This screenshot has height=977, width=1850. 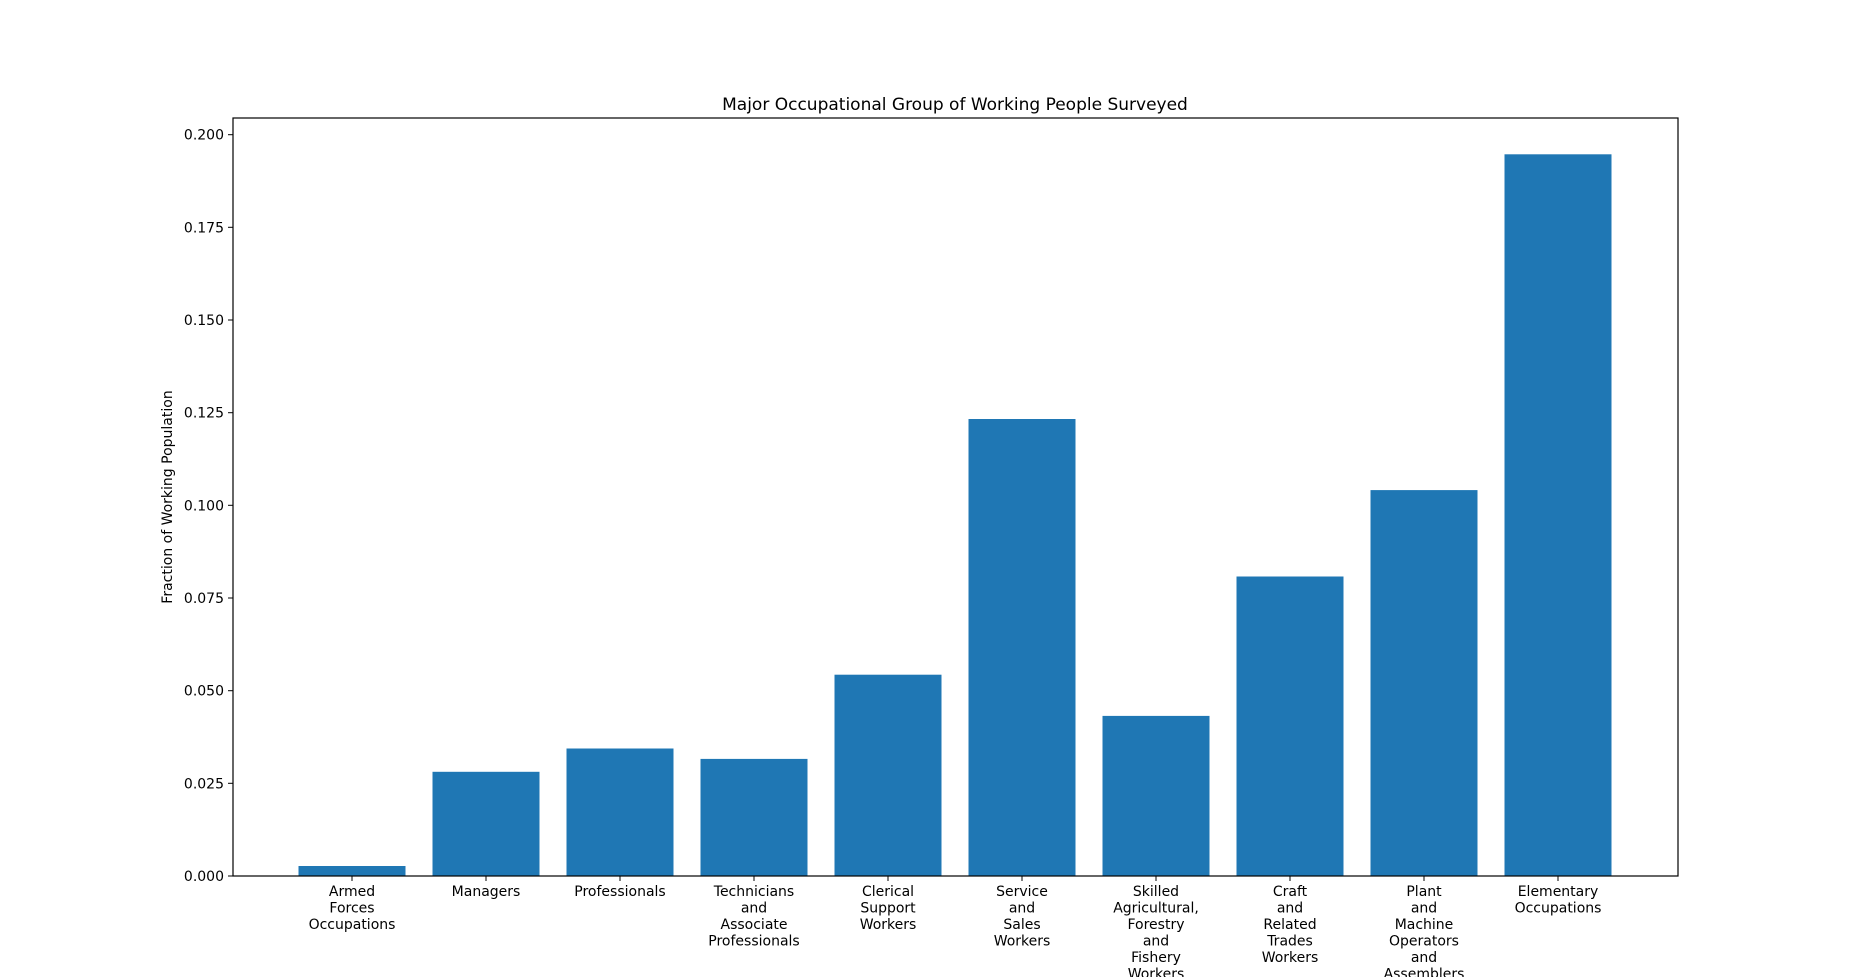 I want to click on y-tick-label: 0.025, so click(x=204, y=784).